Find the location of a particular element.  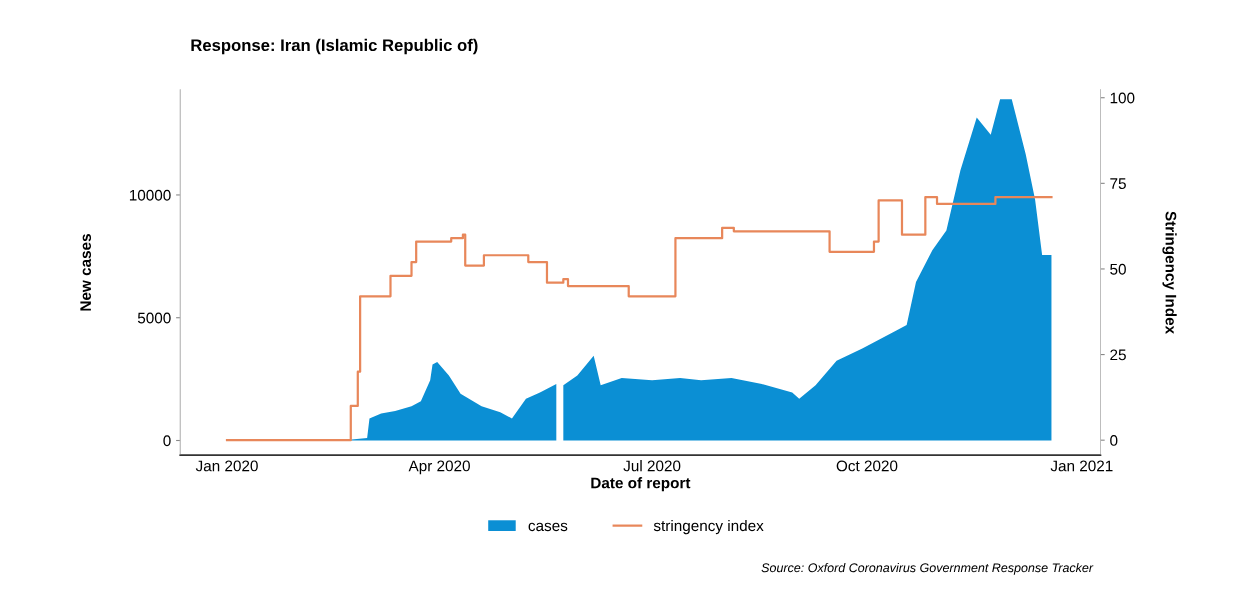

y-tick-label: 0 is located at coordinates (167, 441).